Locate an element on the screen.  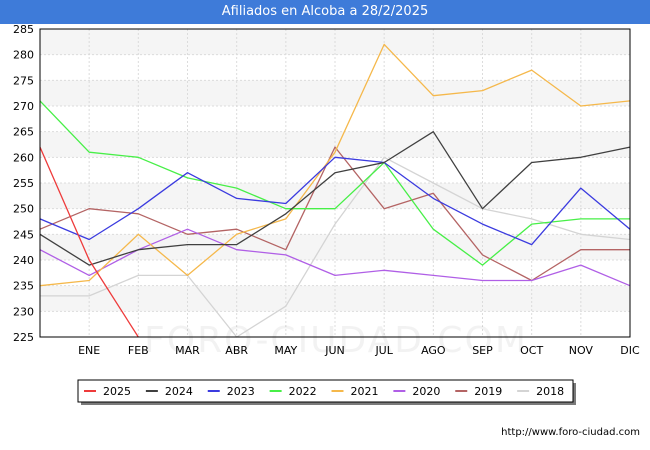
y-tick-label: 260 is located at coordinates (23, 157).